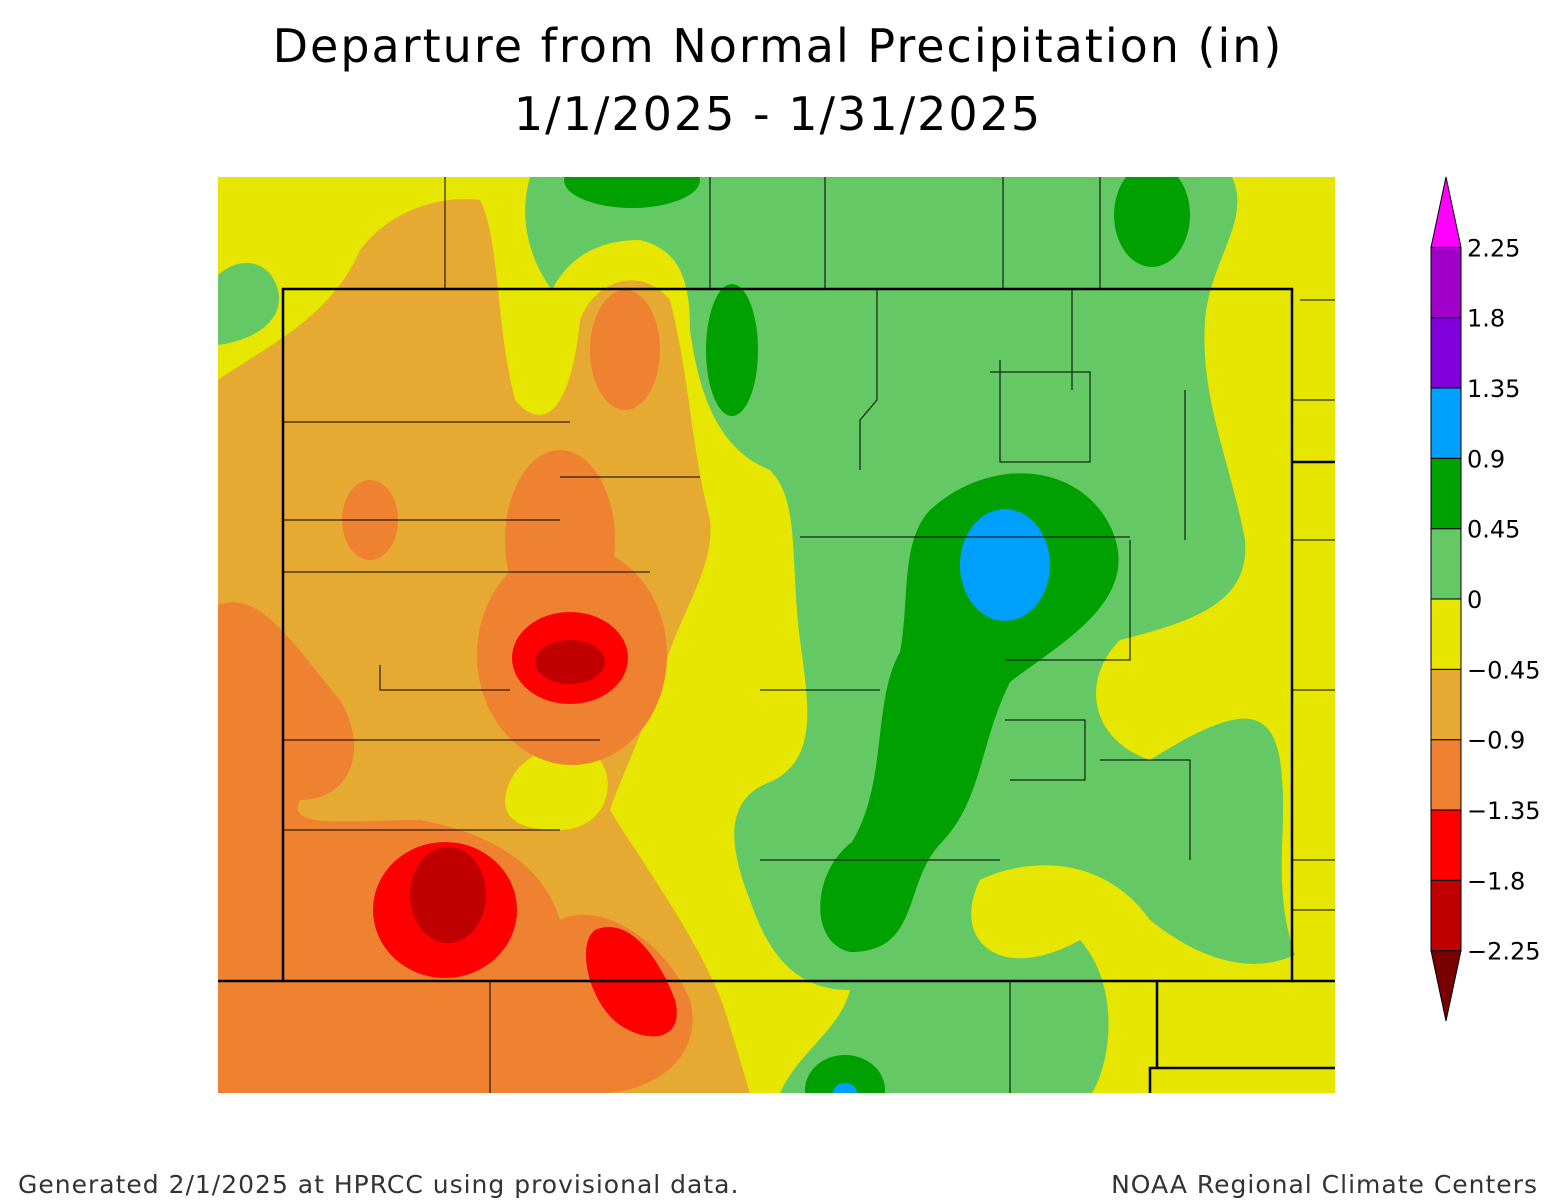 The image size is (1553, 1204). Describe the element at coordinates (1504, 952) in the screenshot. I see `legend-label: −2.25` at that location.